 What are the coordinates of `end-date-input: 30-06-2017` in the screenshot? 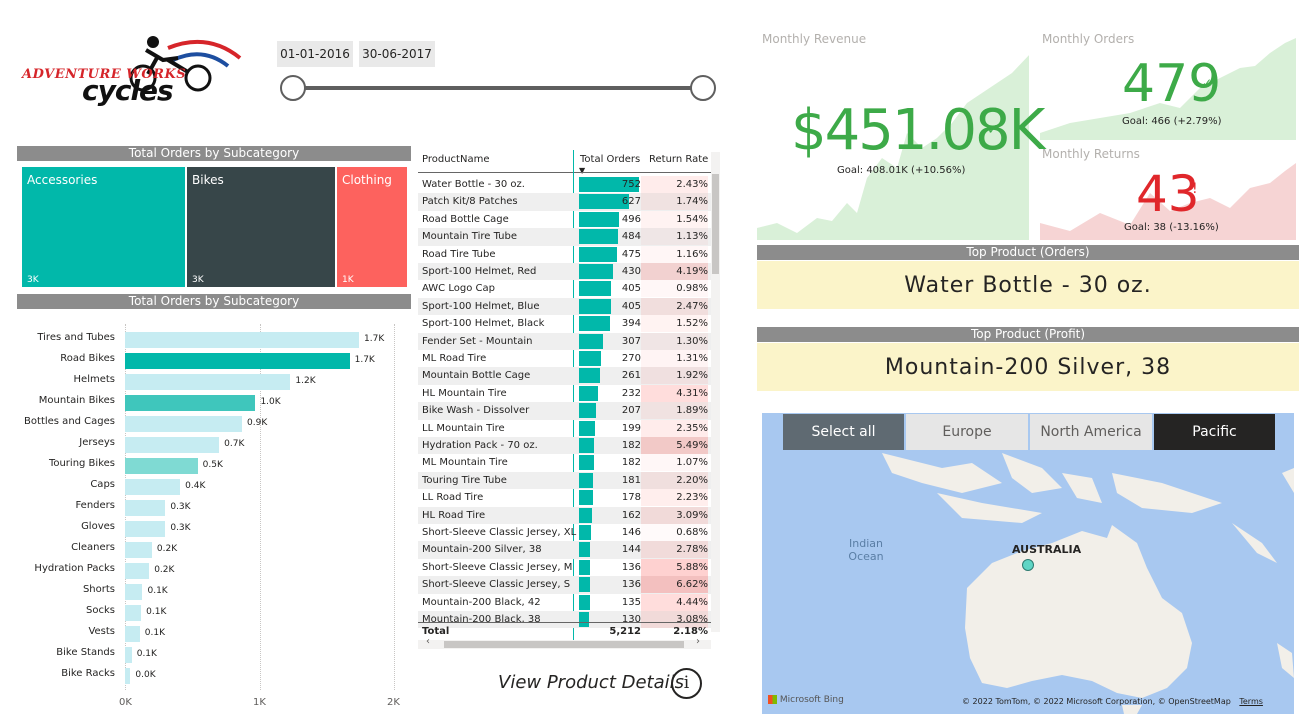 It's located at (397, 54).